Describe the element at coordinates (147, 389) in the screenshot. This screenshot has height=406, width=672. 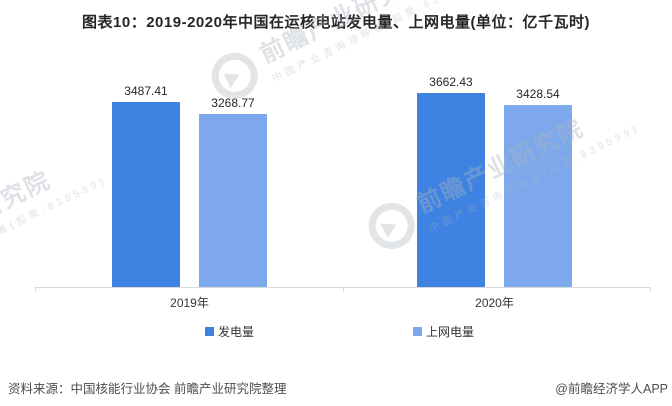
I see `source-note: 资料来源：中国核能行业协会 前瞻产业研究院整理` at that location.